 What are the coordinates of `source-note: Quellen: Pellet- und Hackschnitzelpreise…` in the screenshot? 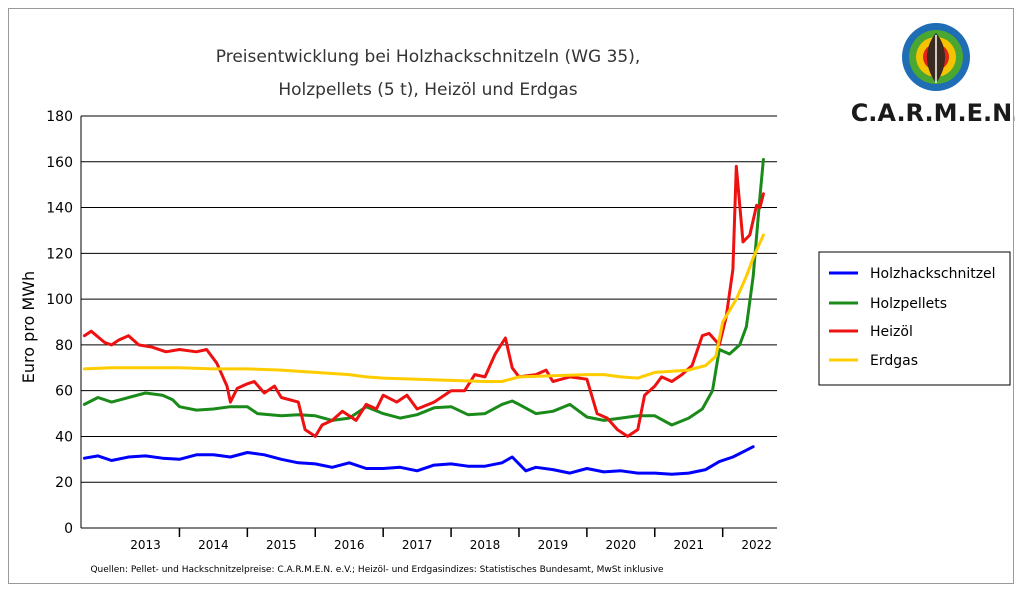 It's located at (377, 570).